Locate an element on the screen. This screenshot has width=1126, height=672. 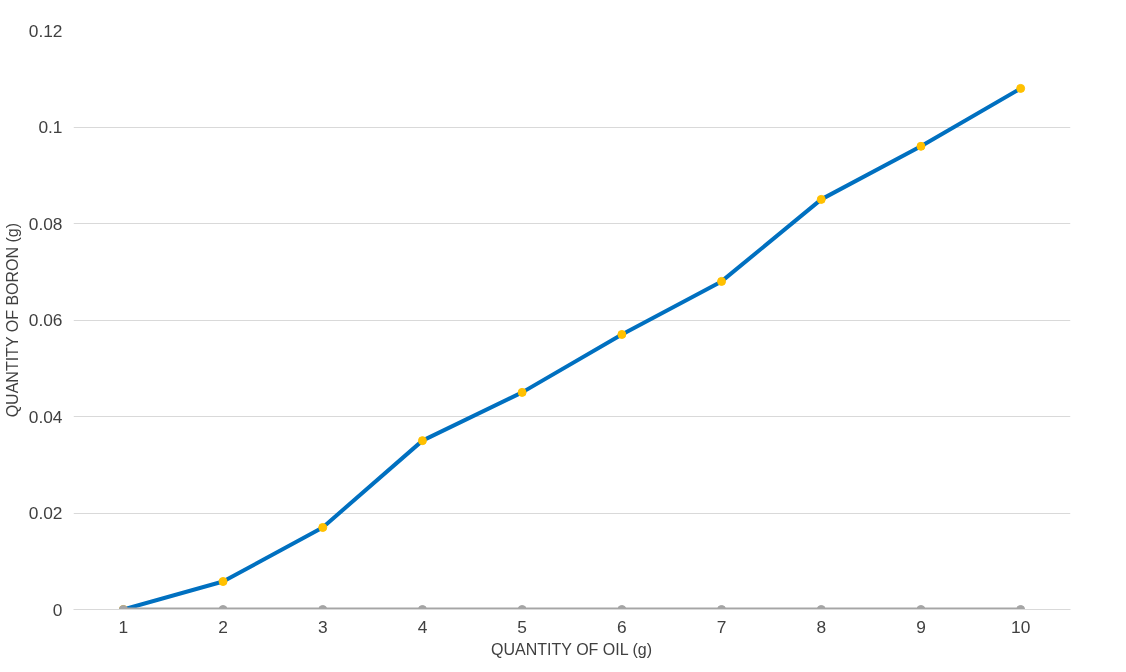
y-tick-label: 0.1 is located at coordinates (50, 127).